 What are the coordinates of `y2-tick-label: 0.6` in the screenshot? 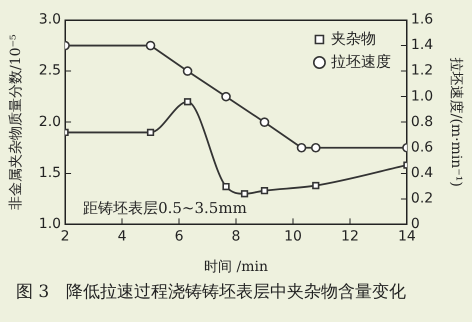 It's located at (422, 147).